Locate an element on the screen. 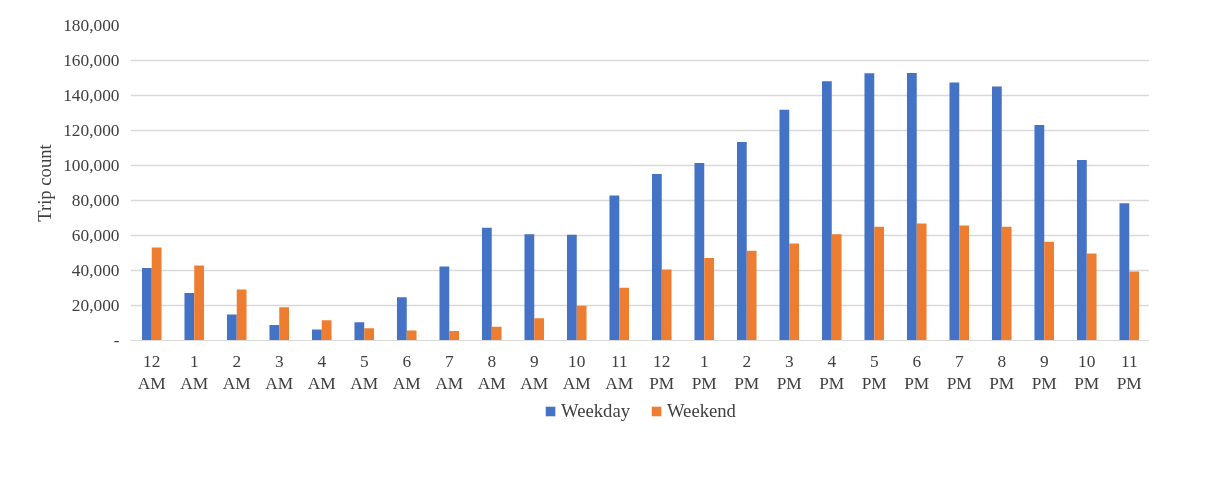  x-tick-label: 2 AM is located at coordinates (236, 372).